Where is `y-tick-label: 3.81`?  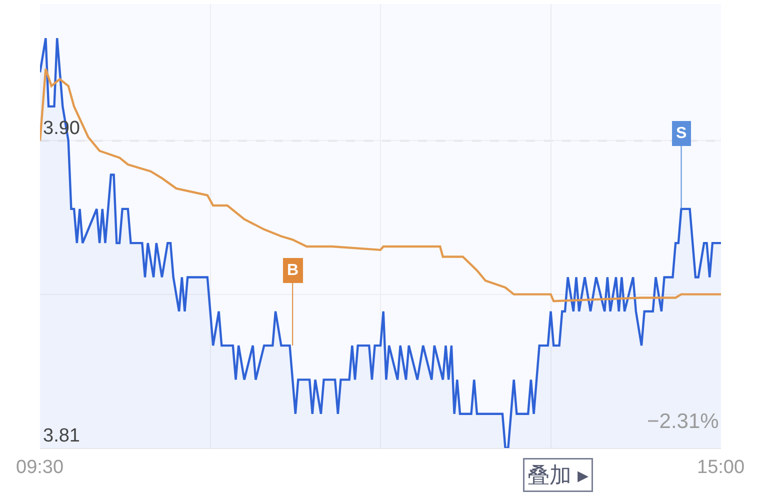
y-tick-label: 3.81 is located at coordinates (61, 435).